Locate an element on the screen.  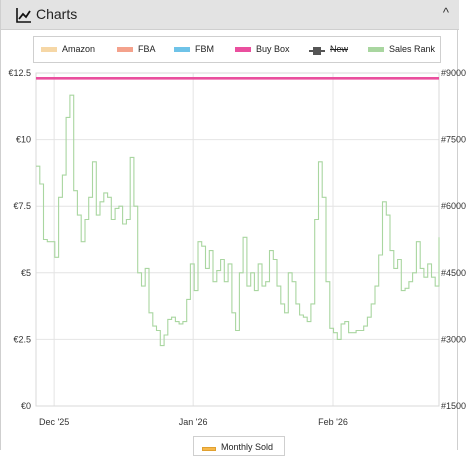
legend-label-sales-rank: Sales Rank is located at coordinates (412, 49).